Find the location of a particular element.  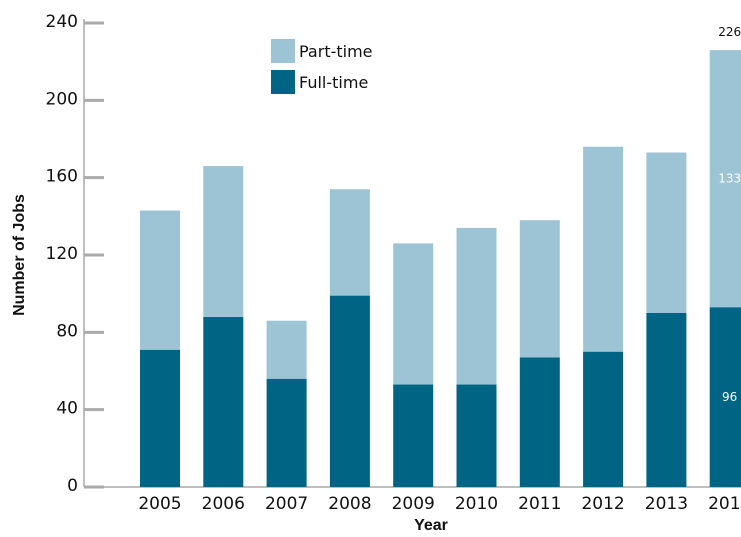

legend: Part-time Full-time is located at coordinates (322, 66).